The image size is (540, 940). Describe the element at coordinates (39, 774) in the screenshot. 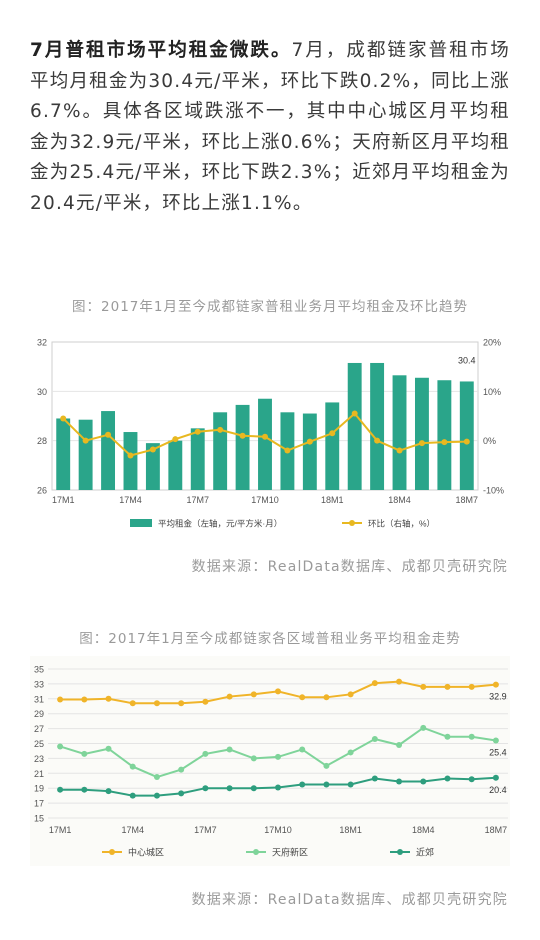

I see `y-tick-label: 21` at that location.